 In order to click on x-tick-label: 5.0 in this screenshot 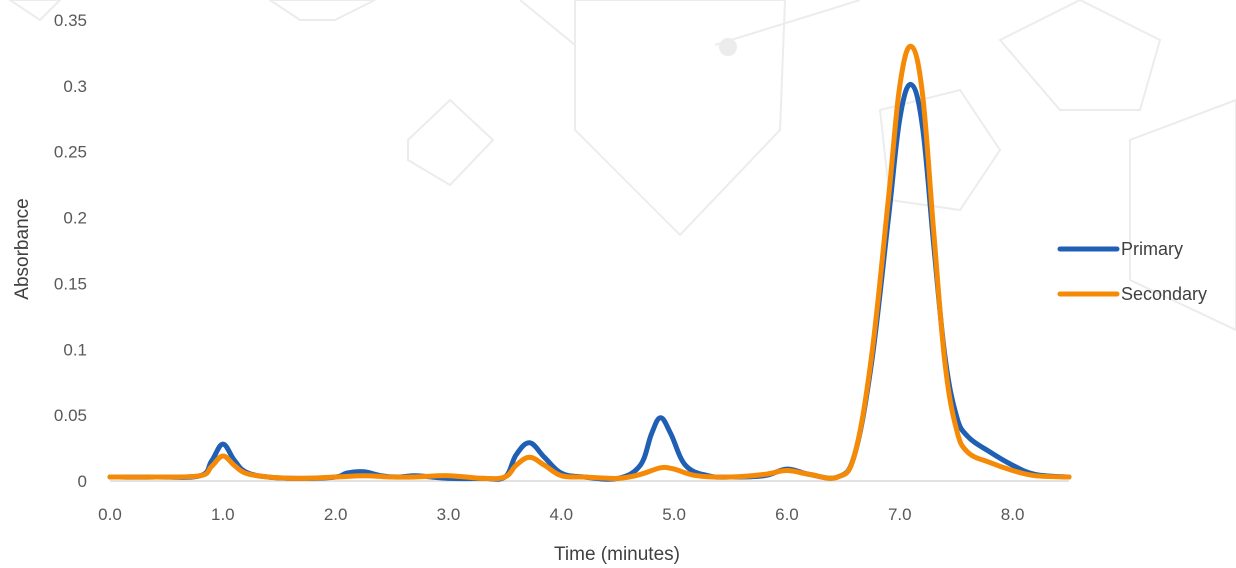, I will do `click(674, 514)`.